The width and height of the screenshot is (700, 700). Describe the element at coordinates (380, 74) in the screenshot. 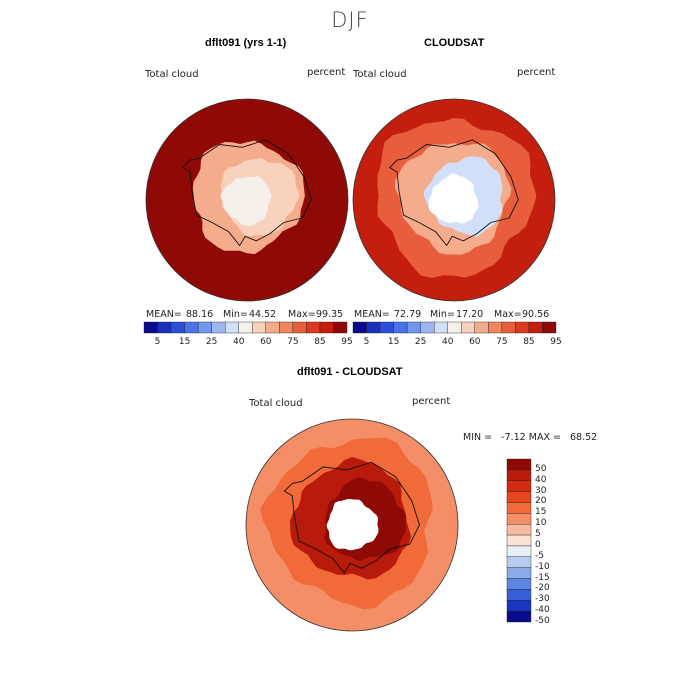

I see `field-label-cloudsat: Total cloud` at that location.